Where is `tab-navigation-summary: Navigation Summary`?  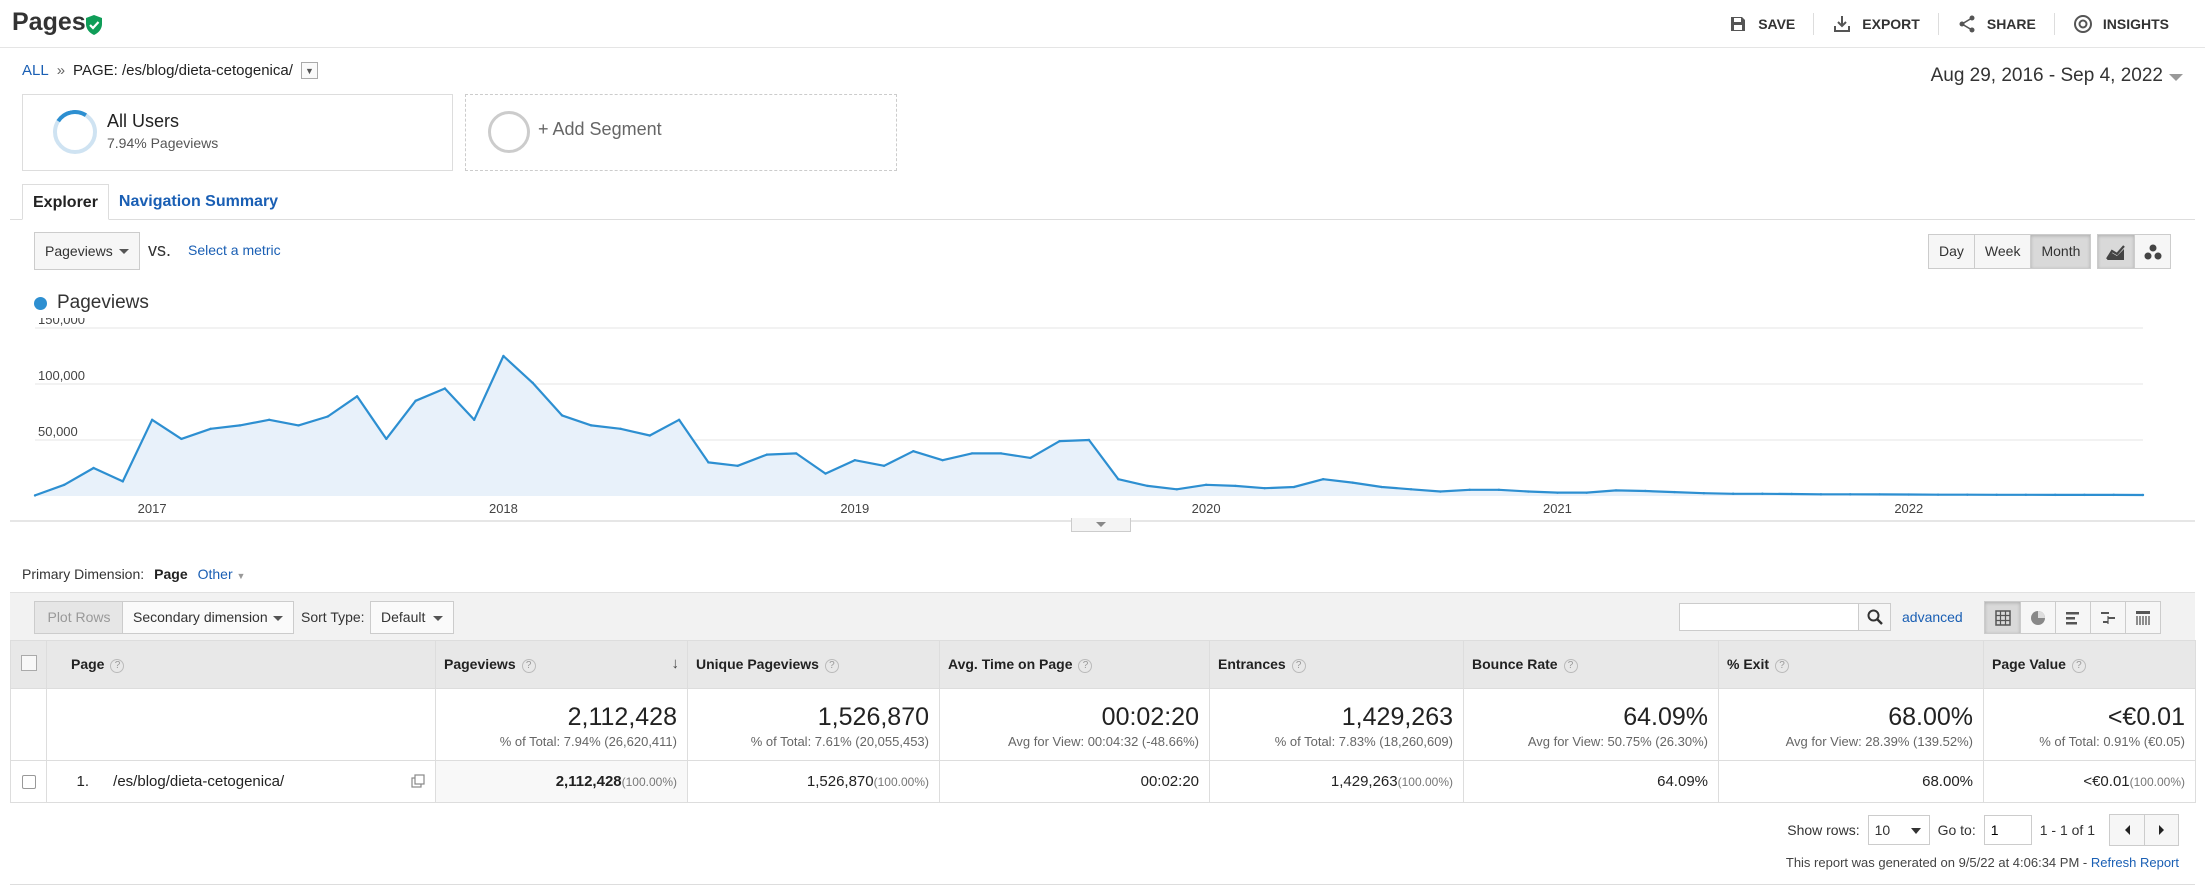 tab-navigation-summary: Navigation Summary is located at coordinates (198, 201).